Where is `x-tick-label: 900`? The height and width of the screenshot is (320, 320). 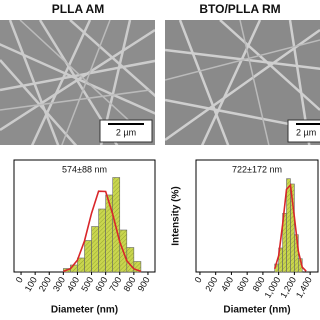
x-tick-label: 900 is located at coordinates (144, 284).